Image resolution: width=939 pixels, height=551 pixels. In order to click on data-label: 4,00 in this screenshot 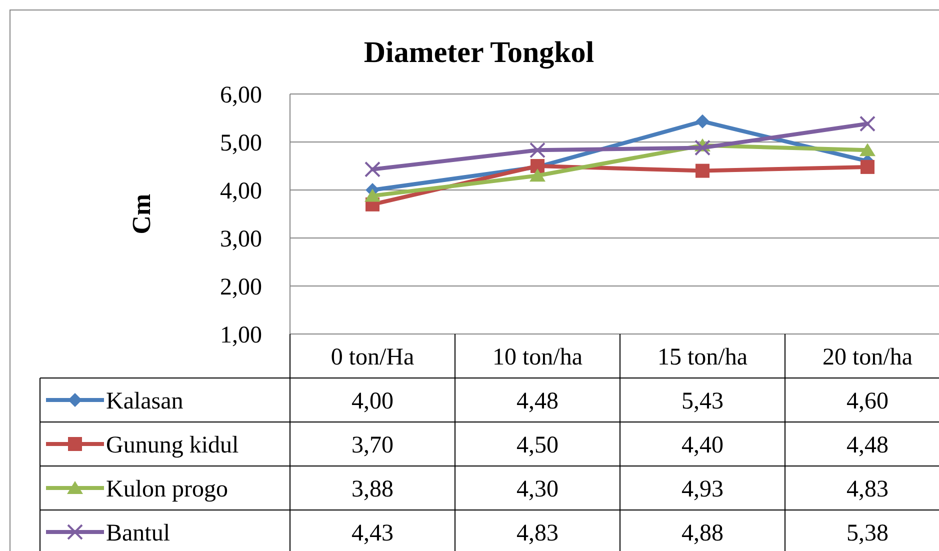, I will do `click(373, 401)`.